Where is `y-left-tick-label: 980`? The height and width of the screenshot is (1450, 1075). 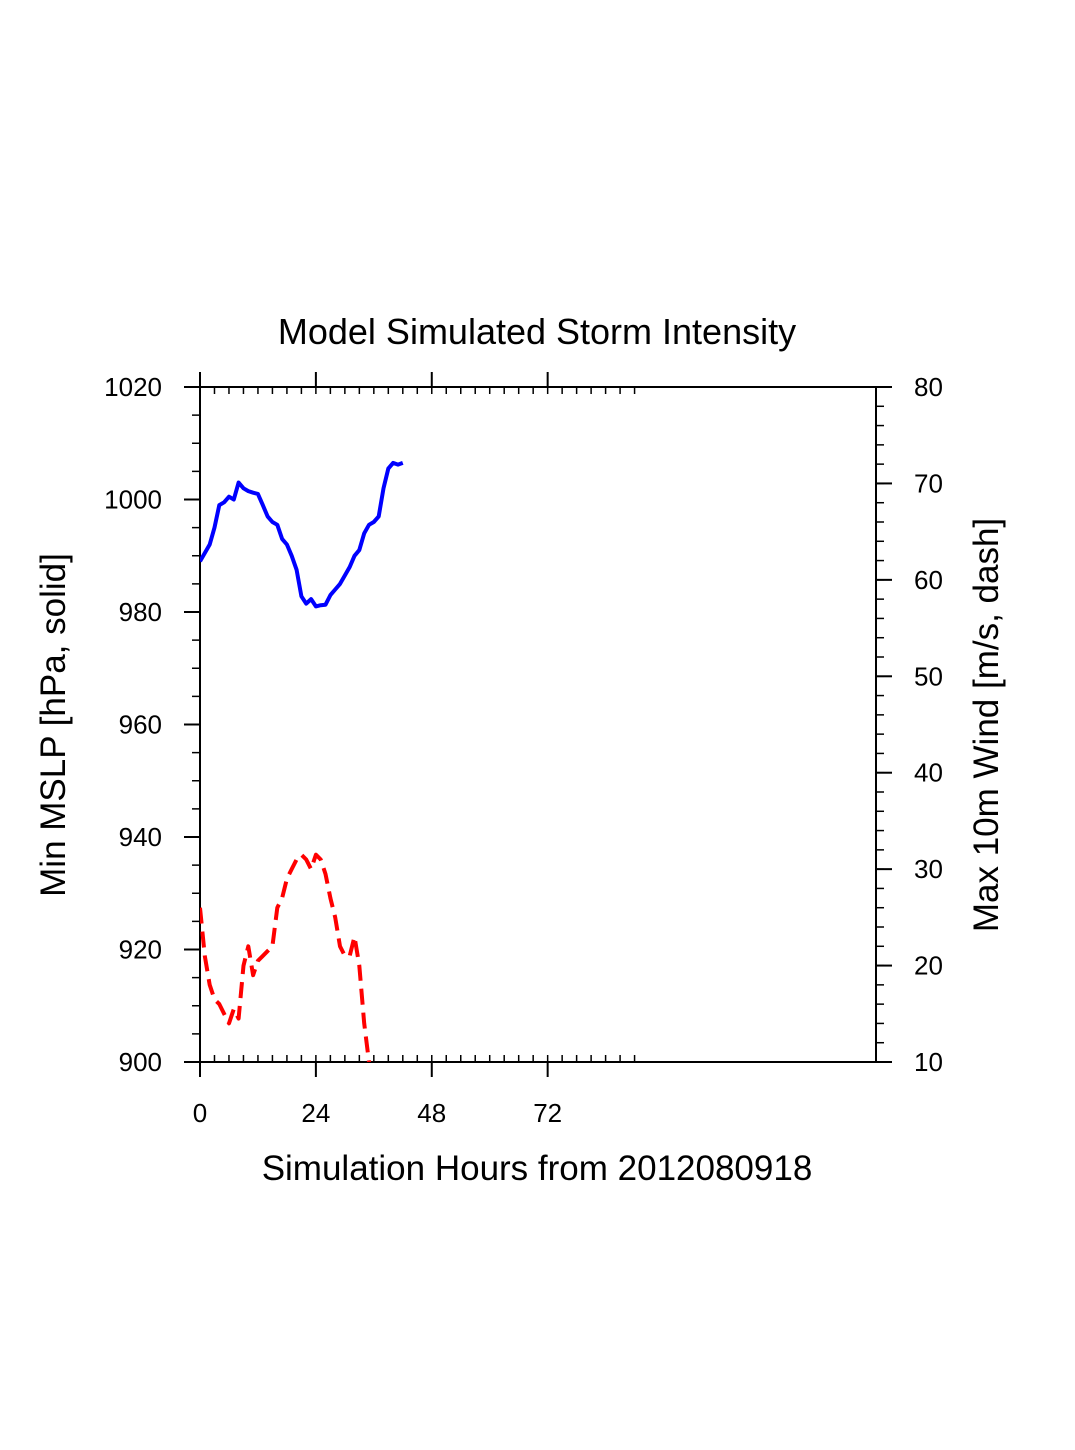
y-left-tick-label: 980 is located at coordinates (140, 612).